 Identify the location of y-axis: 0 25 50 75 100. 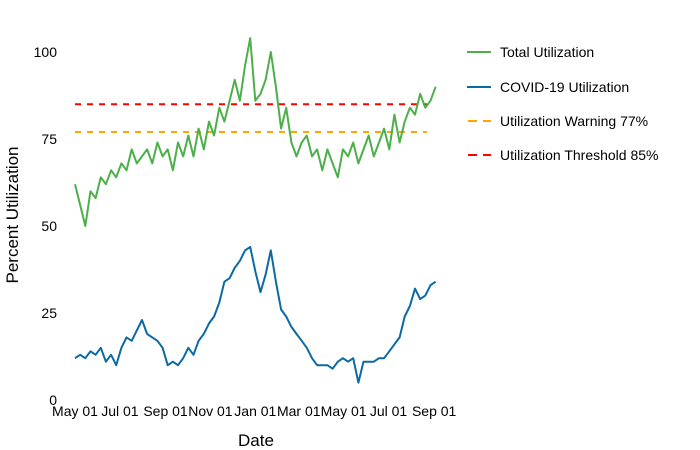
(46, 226).